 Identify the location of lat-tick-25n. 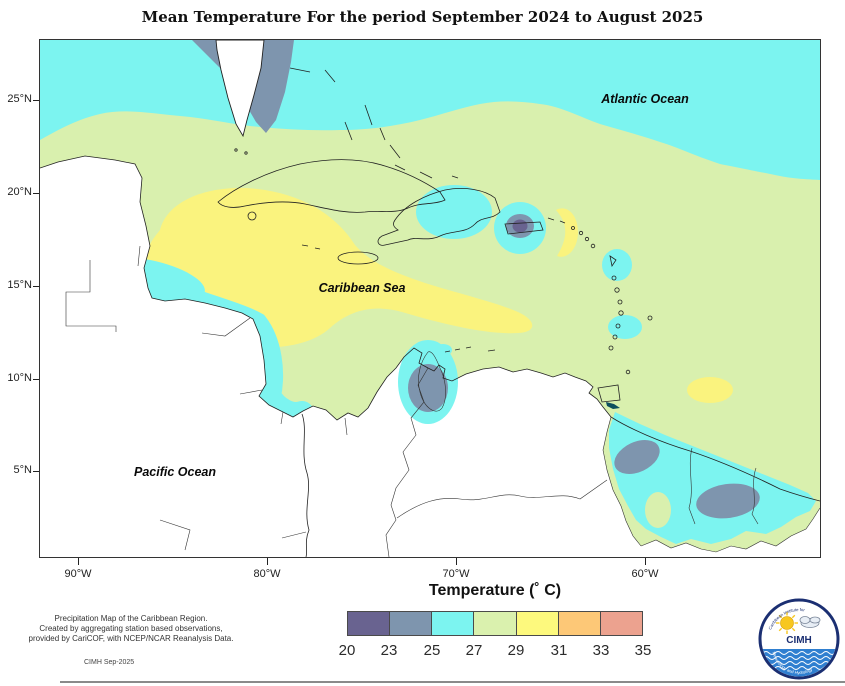
(36, 100).